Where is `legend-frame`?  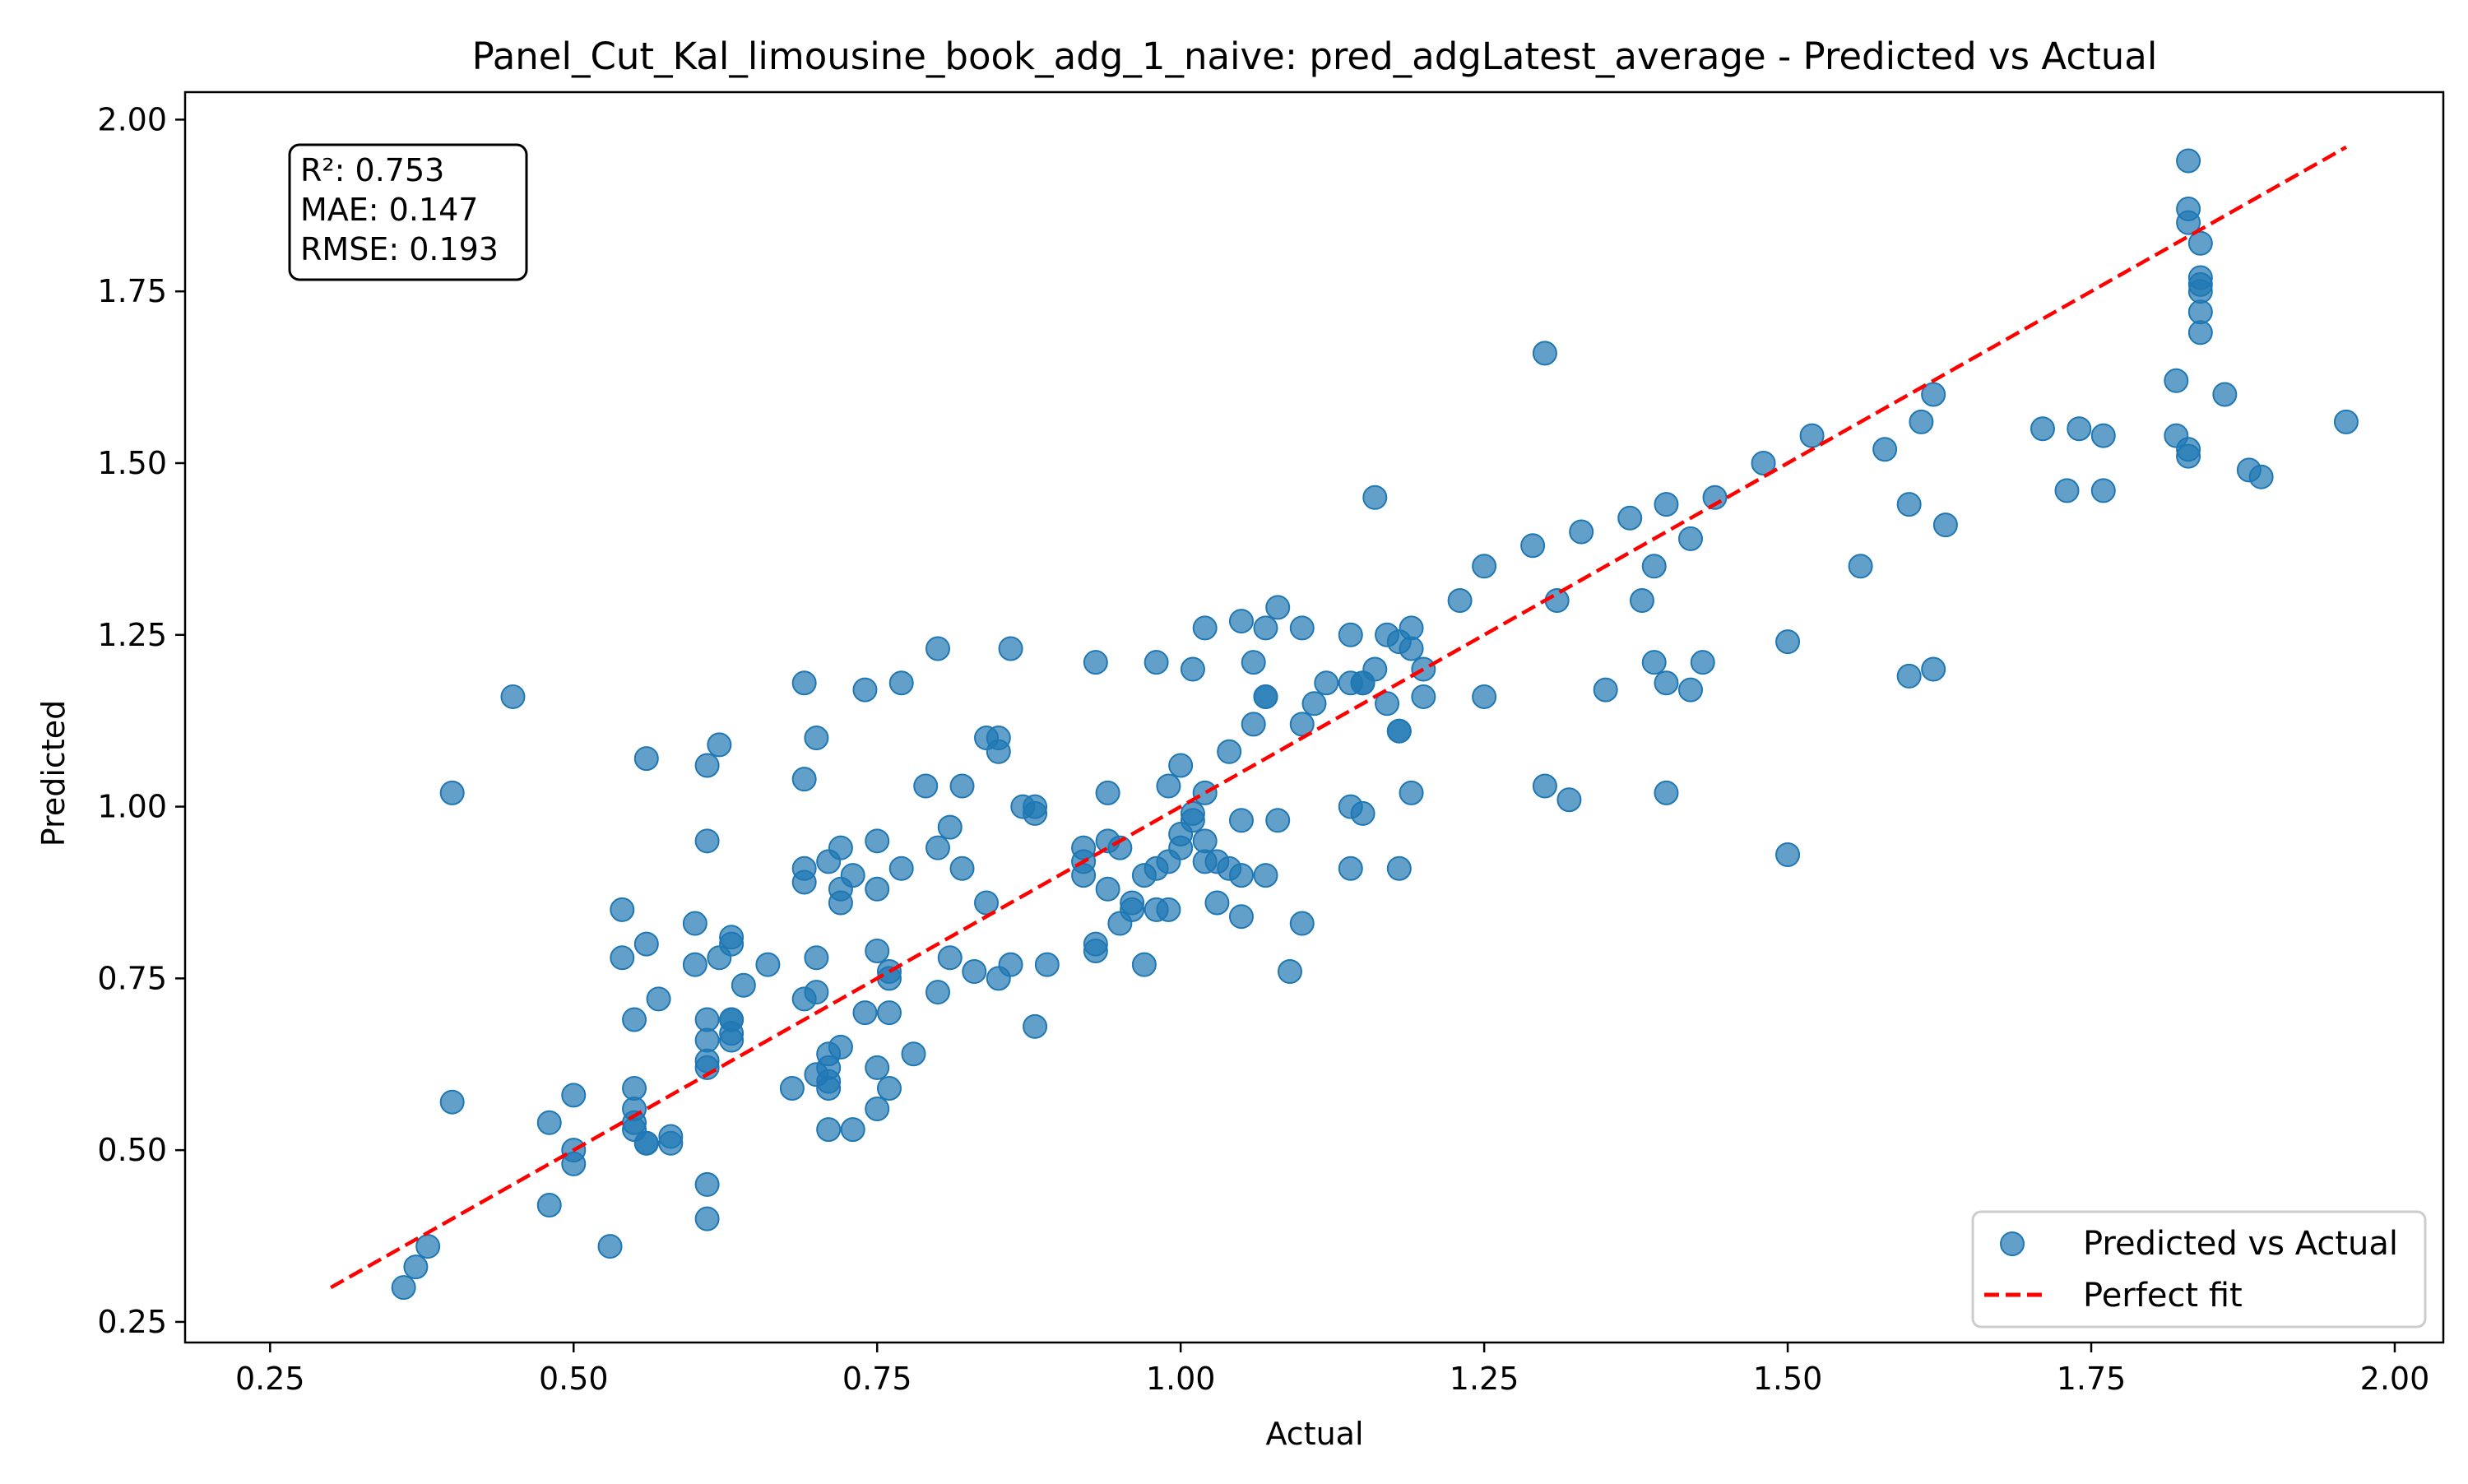
legend-frame is located at coordinates (2199, 1269).